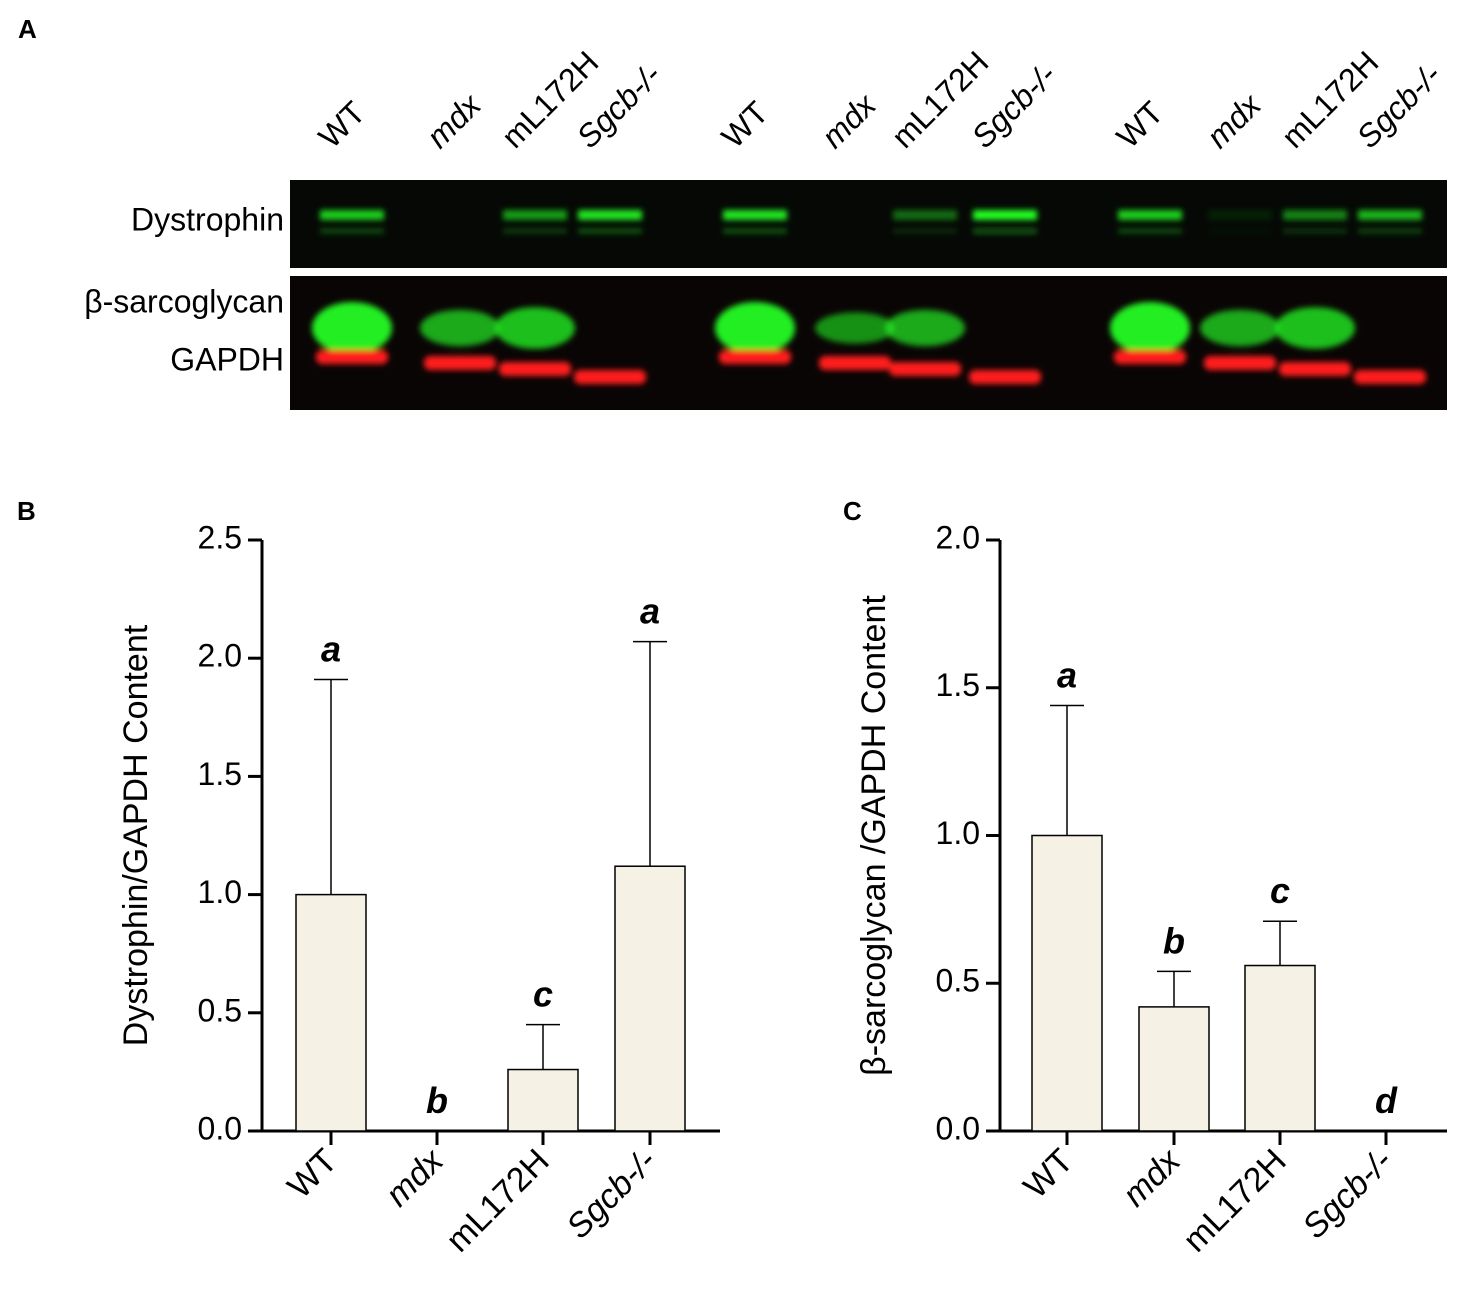  I want to click on y-axis-label: Dystrophin/GAPDH Content, so click(136, 835).